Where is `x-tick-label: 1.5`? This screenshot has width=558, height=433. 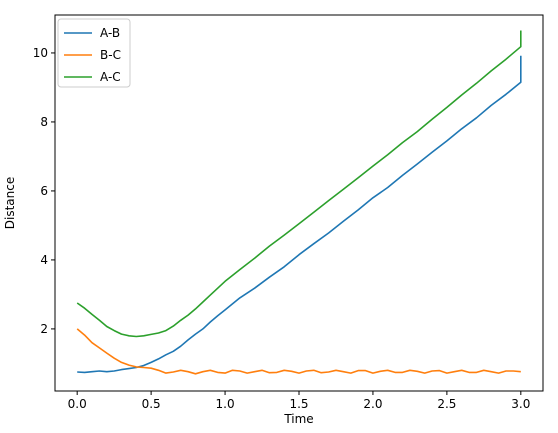
x-tick-label: 1.5 is located at coordinates (298, 404).